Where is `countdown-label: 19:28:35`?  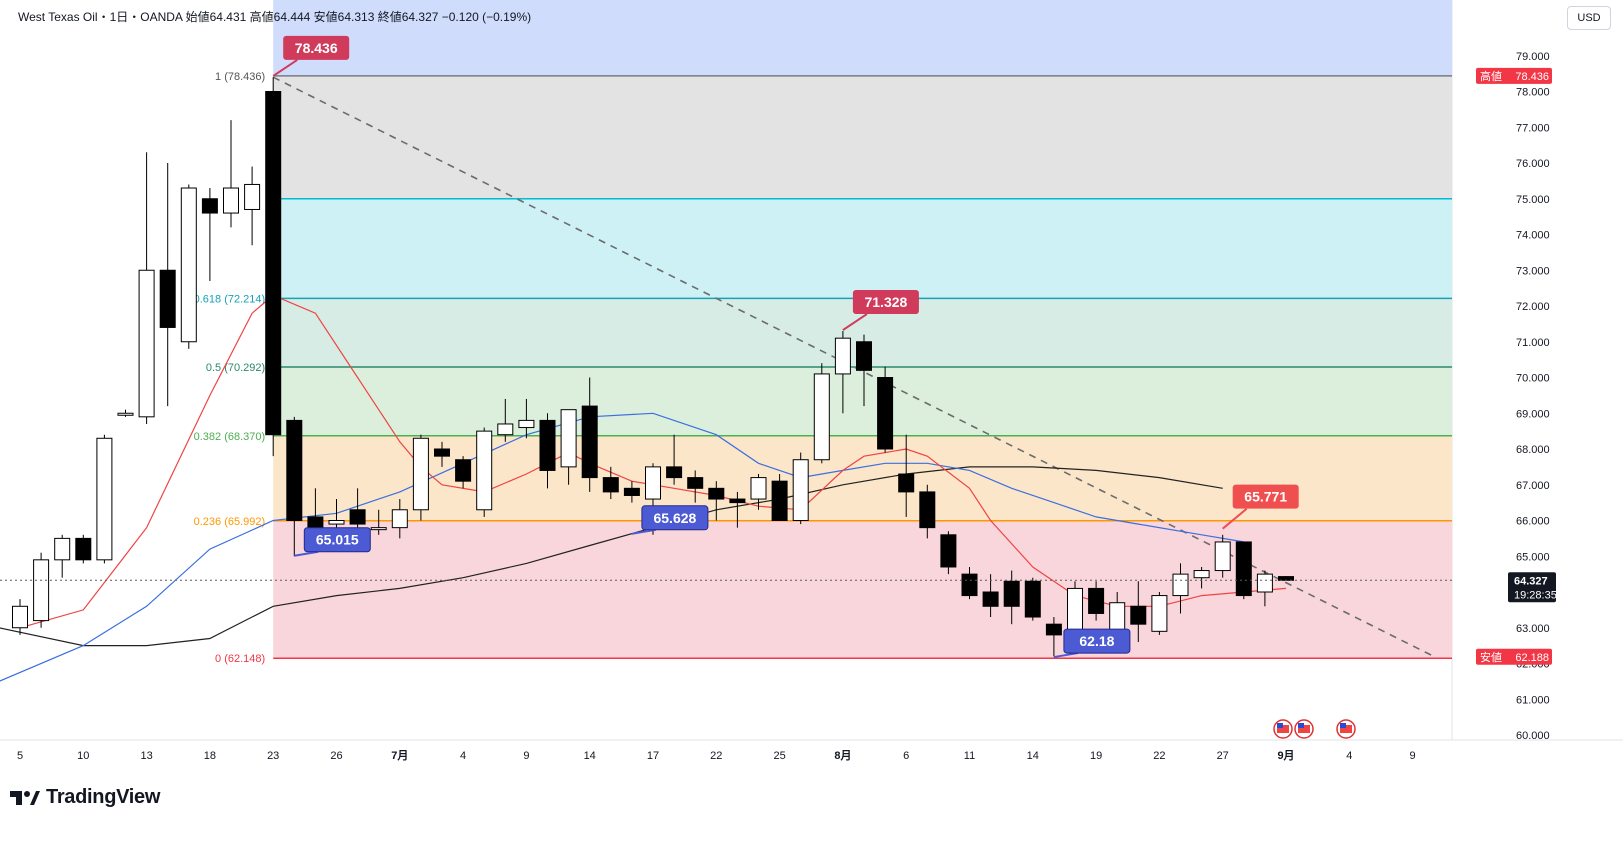 countdown-label: 19:28:35 is located at coordinates (1535, 595).